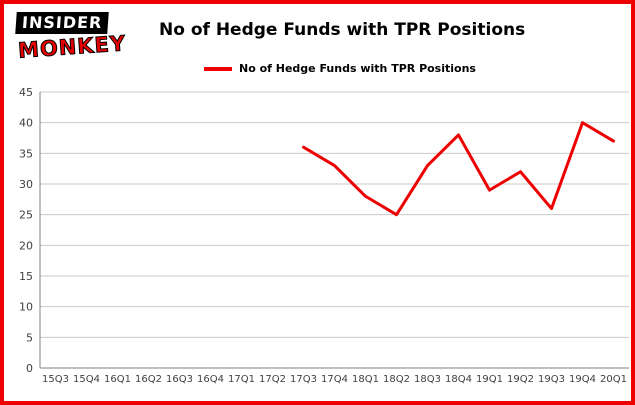 This screenshot has height=405, width=635. I want to click on x-tick-label: 16Q2, so click(148, 379).